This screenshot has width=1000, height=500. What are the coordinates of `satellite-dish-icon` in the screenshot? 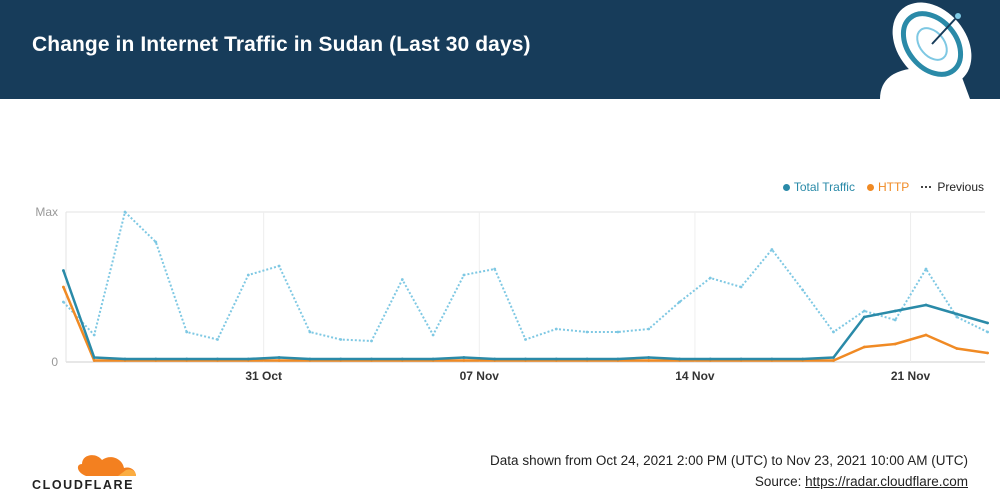 It's located at (926, 50).